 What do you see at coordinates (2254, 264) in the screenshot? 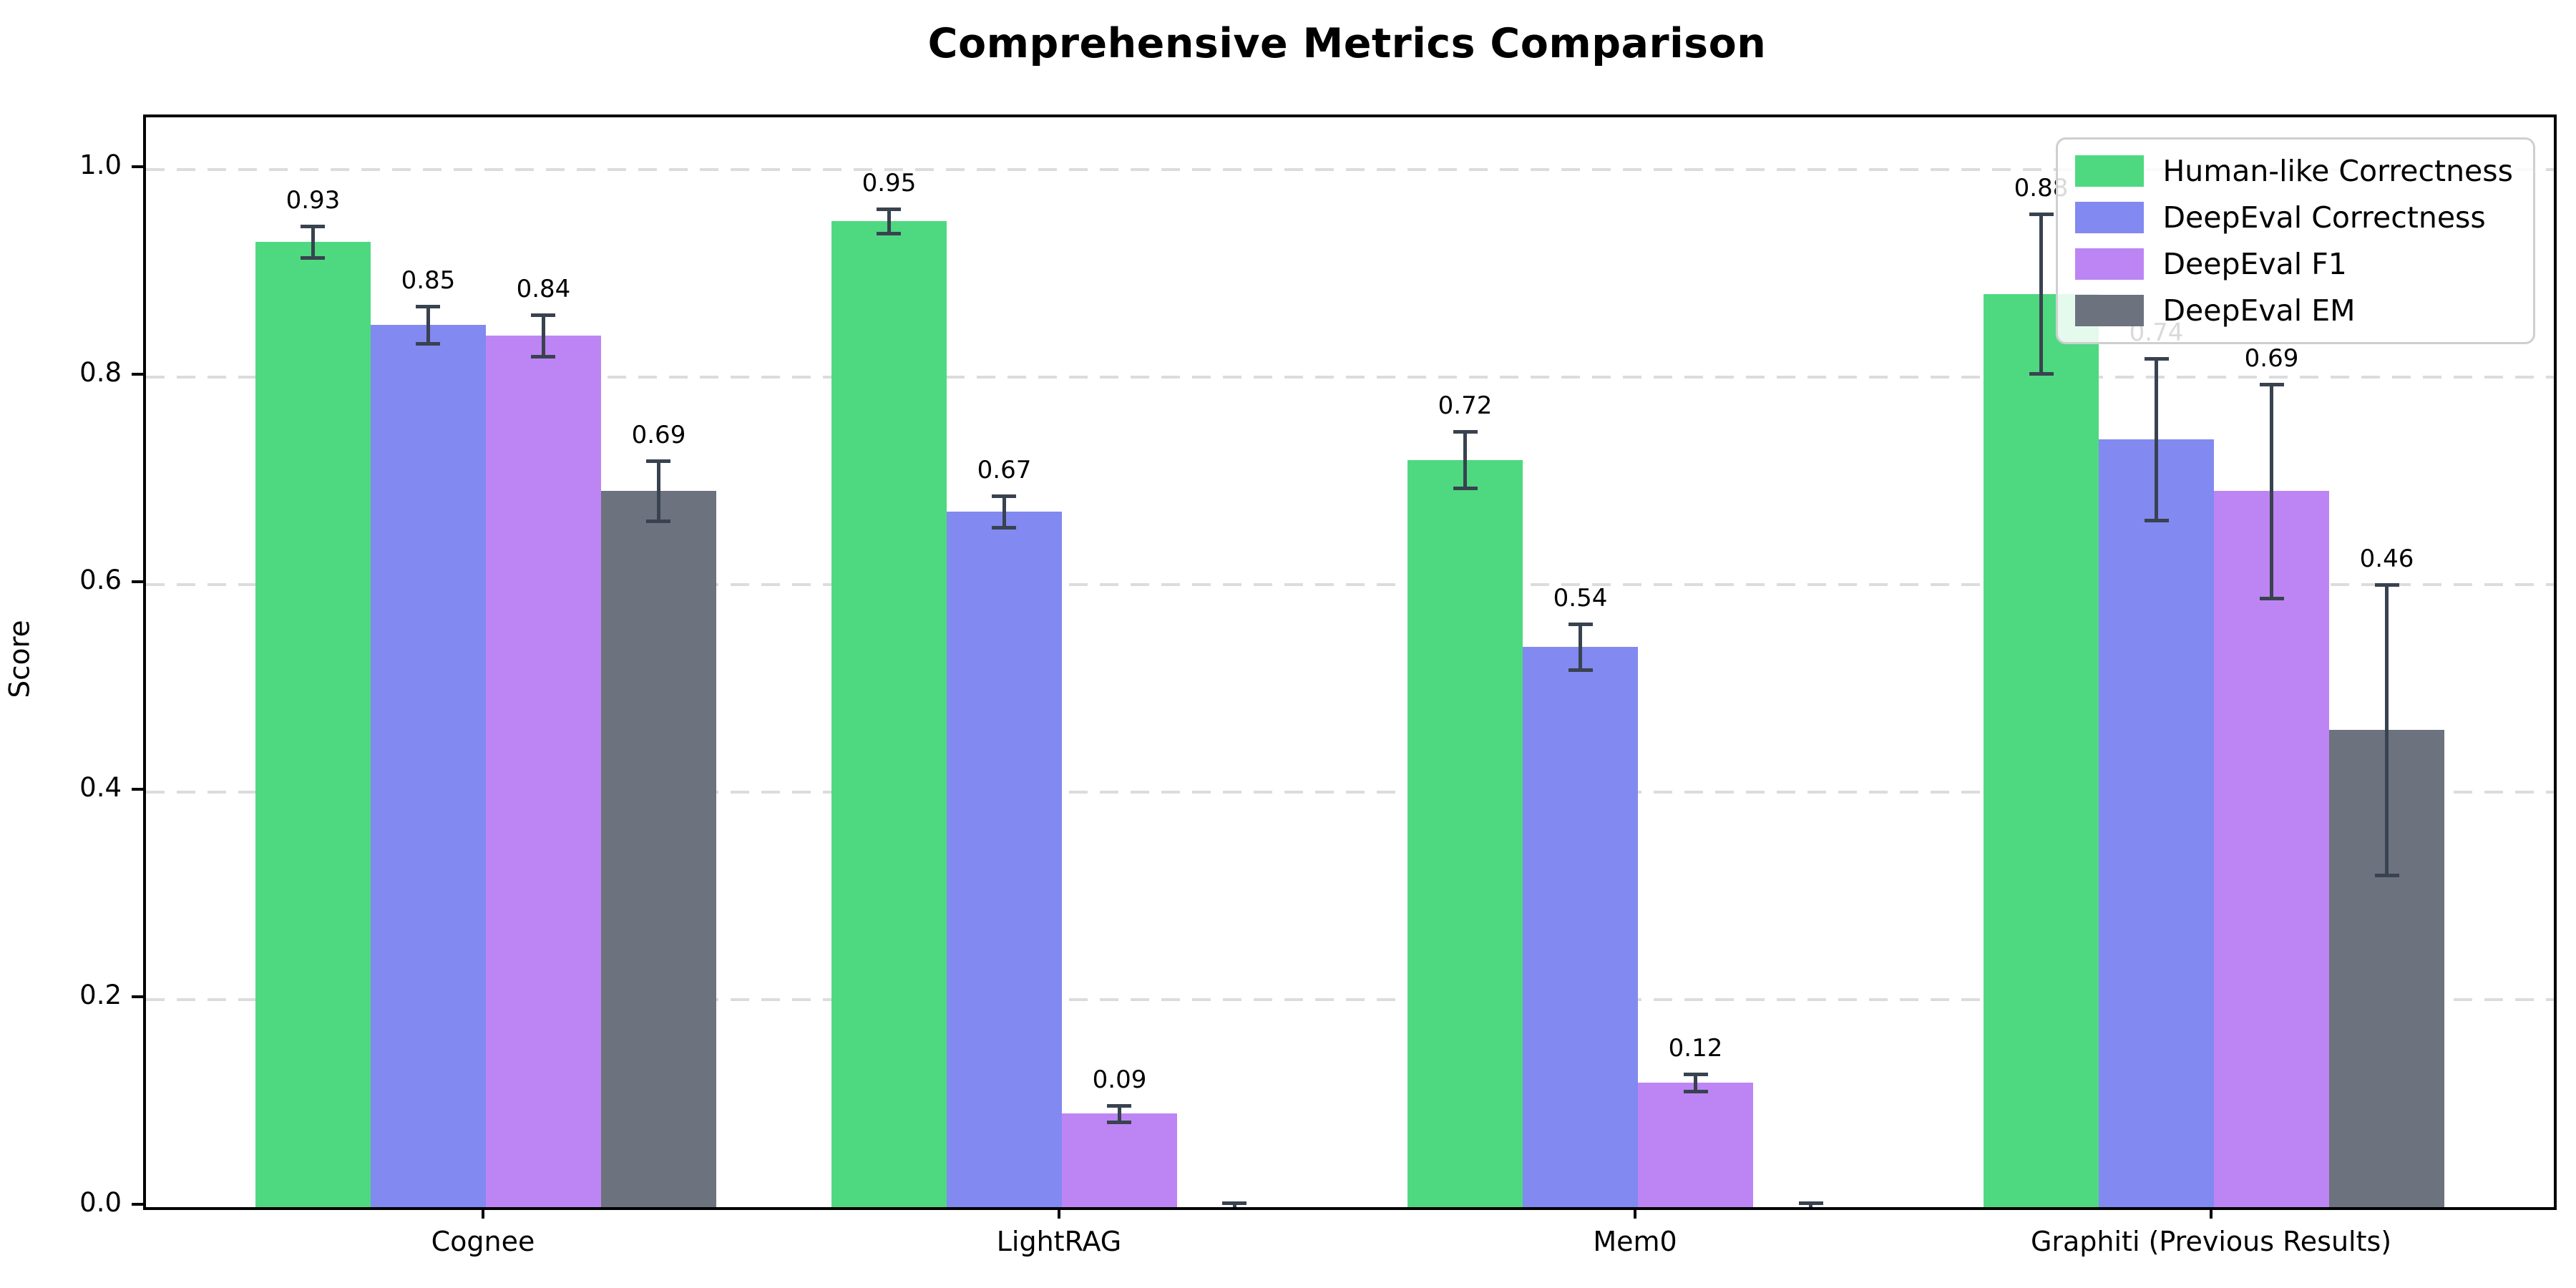
I see `legend-label: DeepEval F1` at bounding box center [2254, 264].